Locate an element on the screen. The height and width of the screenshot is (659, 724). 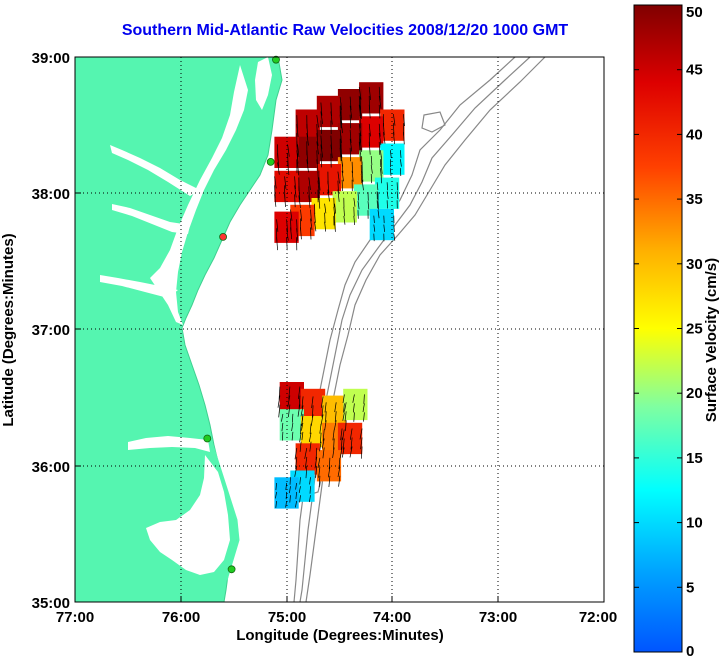
albemarle-sound is located at coordinates (169, 444).